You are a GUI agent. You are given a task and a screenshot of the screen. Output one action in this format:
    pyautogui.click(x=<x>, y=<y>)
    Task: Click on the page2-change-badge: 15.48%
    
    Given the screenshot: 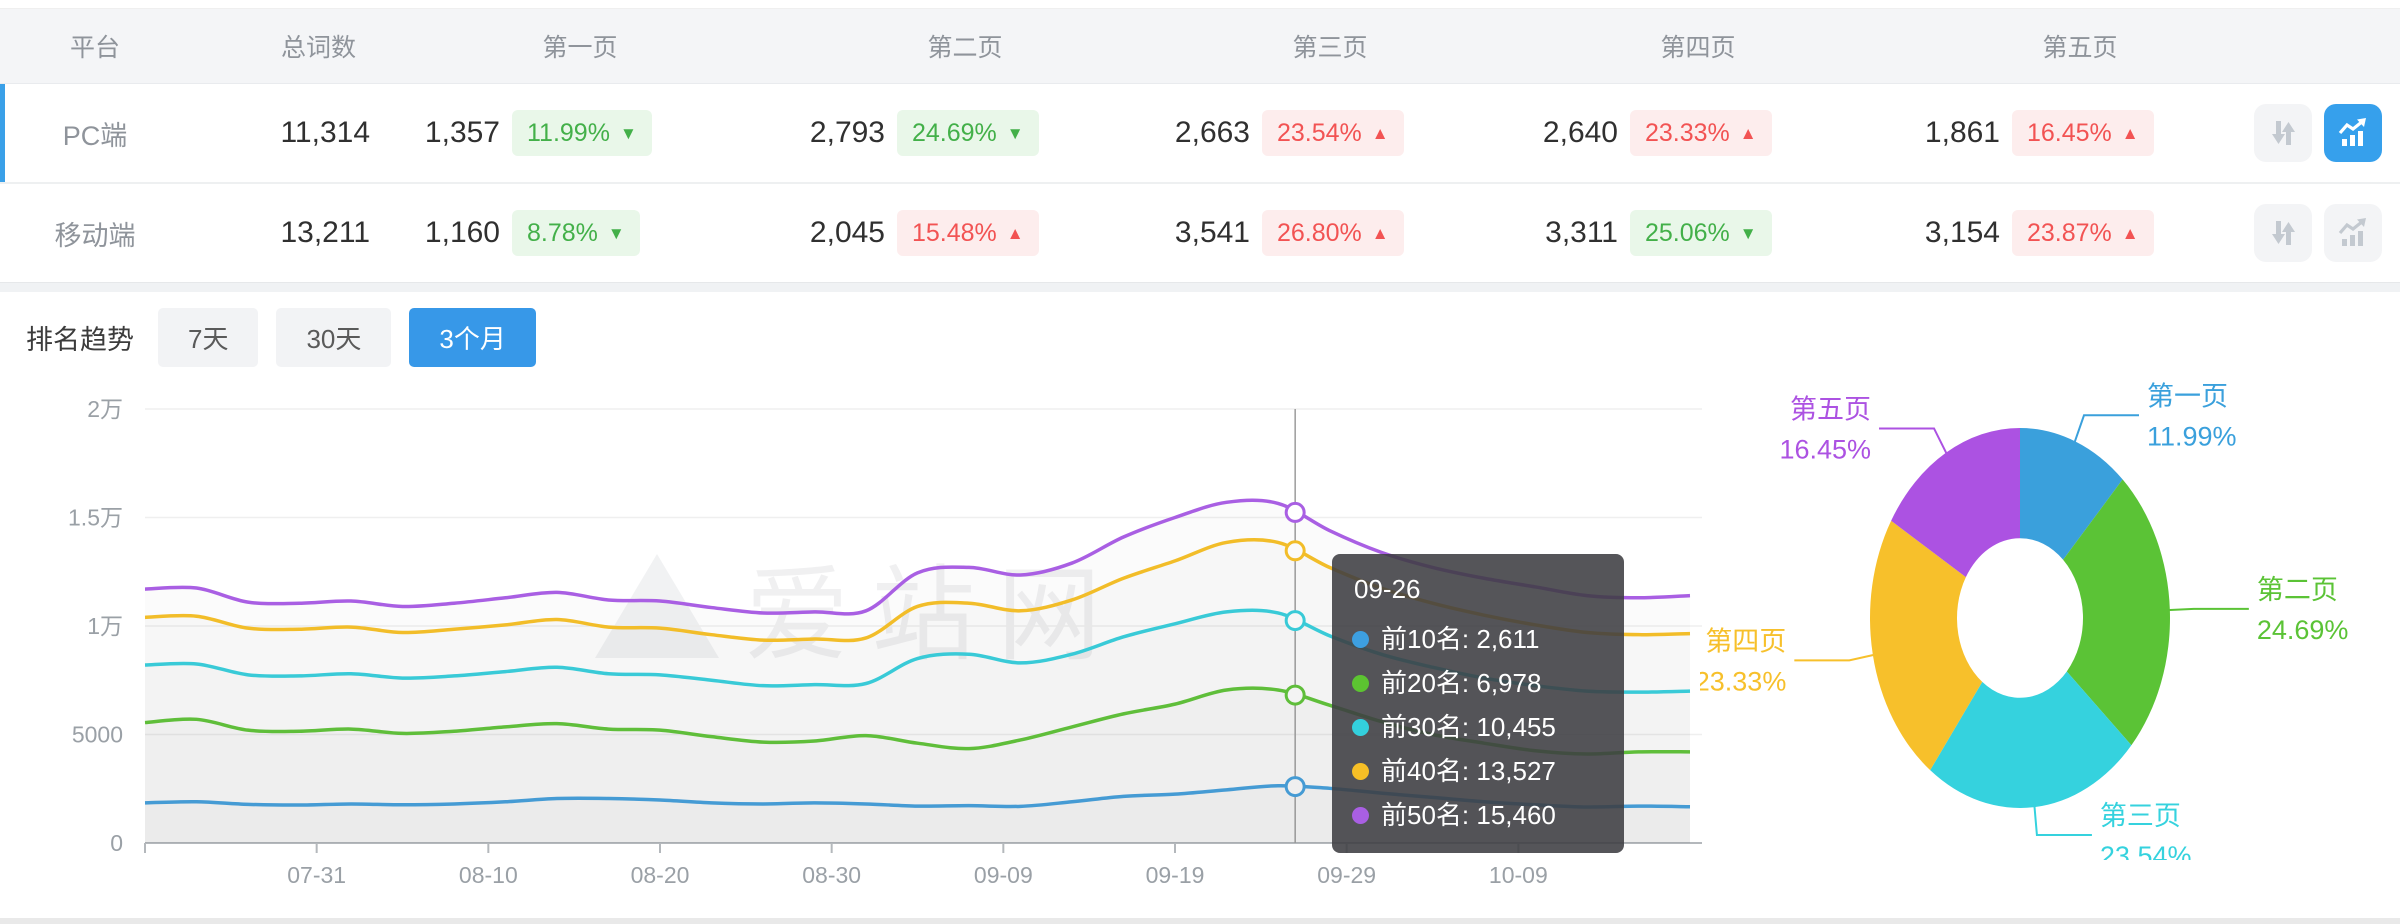 What is the action you would take?
    pyautogui.click(x=968, y=233)
    